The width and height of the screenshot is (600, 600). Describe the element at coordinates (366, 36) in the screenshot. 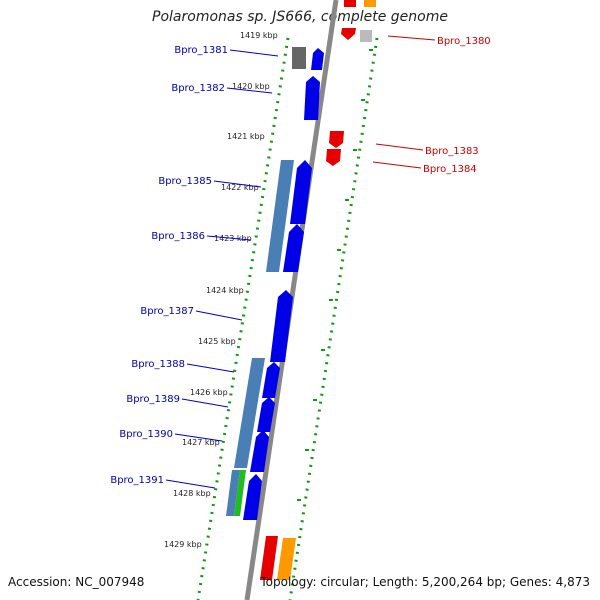

I see `gray-feature` at that location.